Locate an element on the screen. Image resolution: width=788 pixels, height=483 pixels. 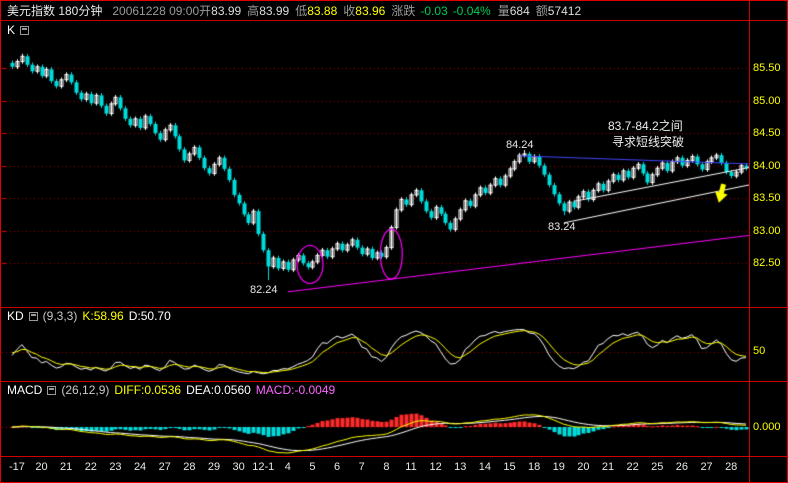
time-axis-label: 26 is located at coordinates (682, 467).